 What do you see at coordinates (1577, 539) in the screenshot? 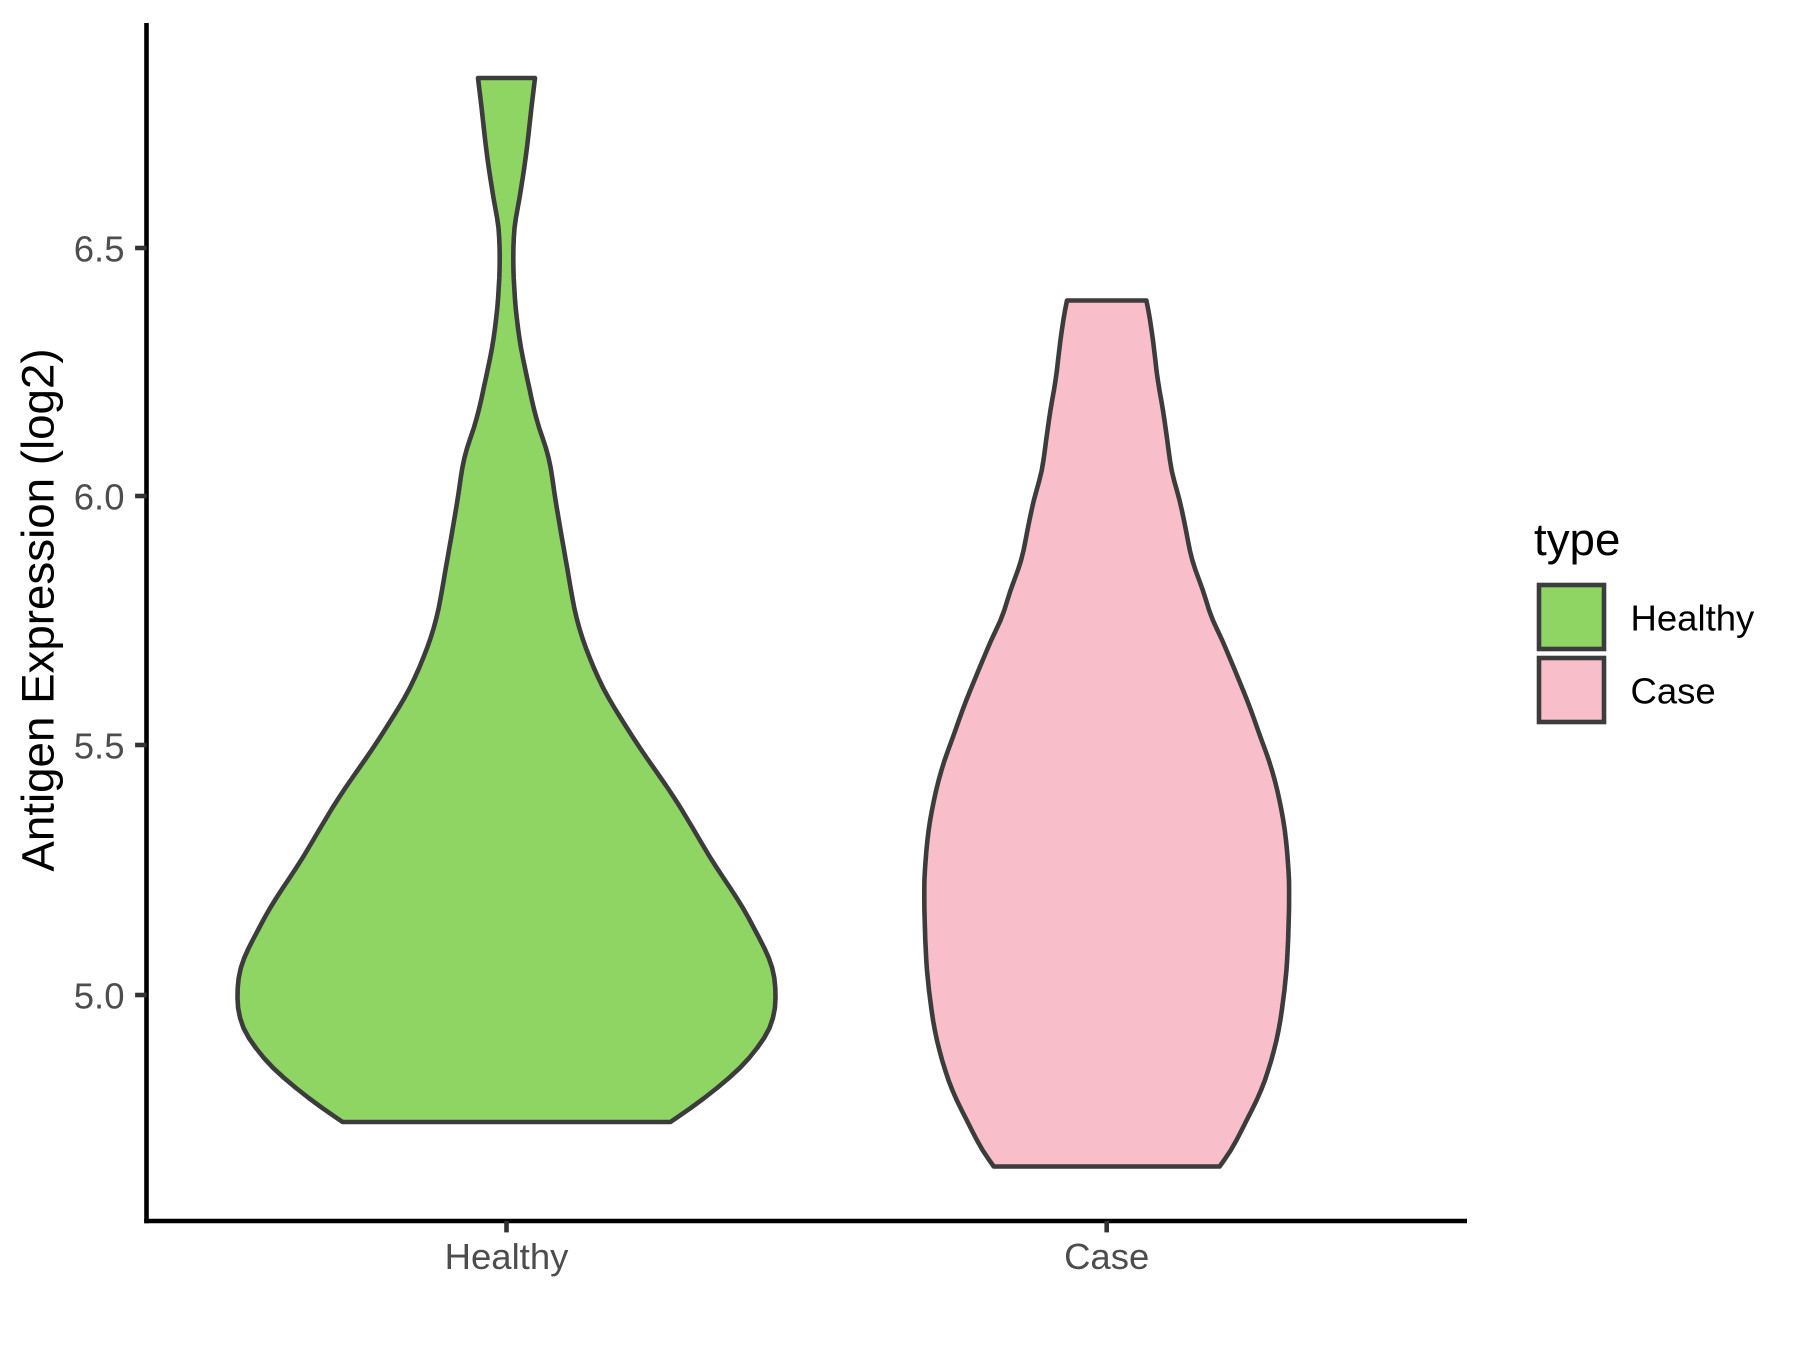
I see `svg-text: type` at bounding box center [1577, 539].